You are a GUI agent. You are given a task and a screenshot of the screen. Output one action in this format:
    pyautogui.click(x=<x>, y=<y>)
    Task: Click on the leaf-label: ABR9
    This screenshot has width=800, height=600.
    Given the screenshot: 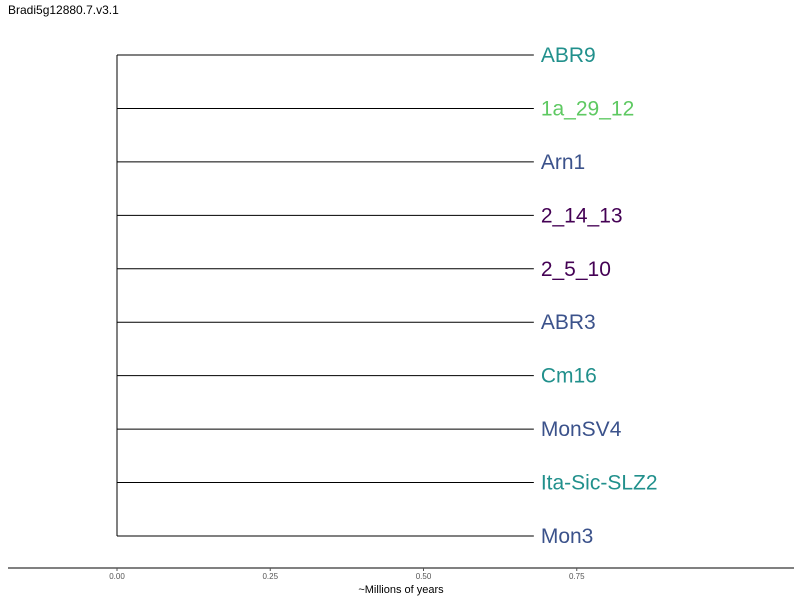 What is the action you would take?
    pyautogui.click(x=568, y=55)
    